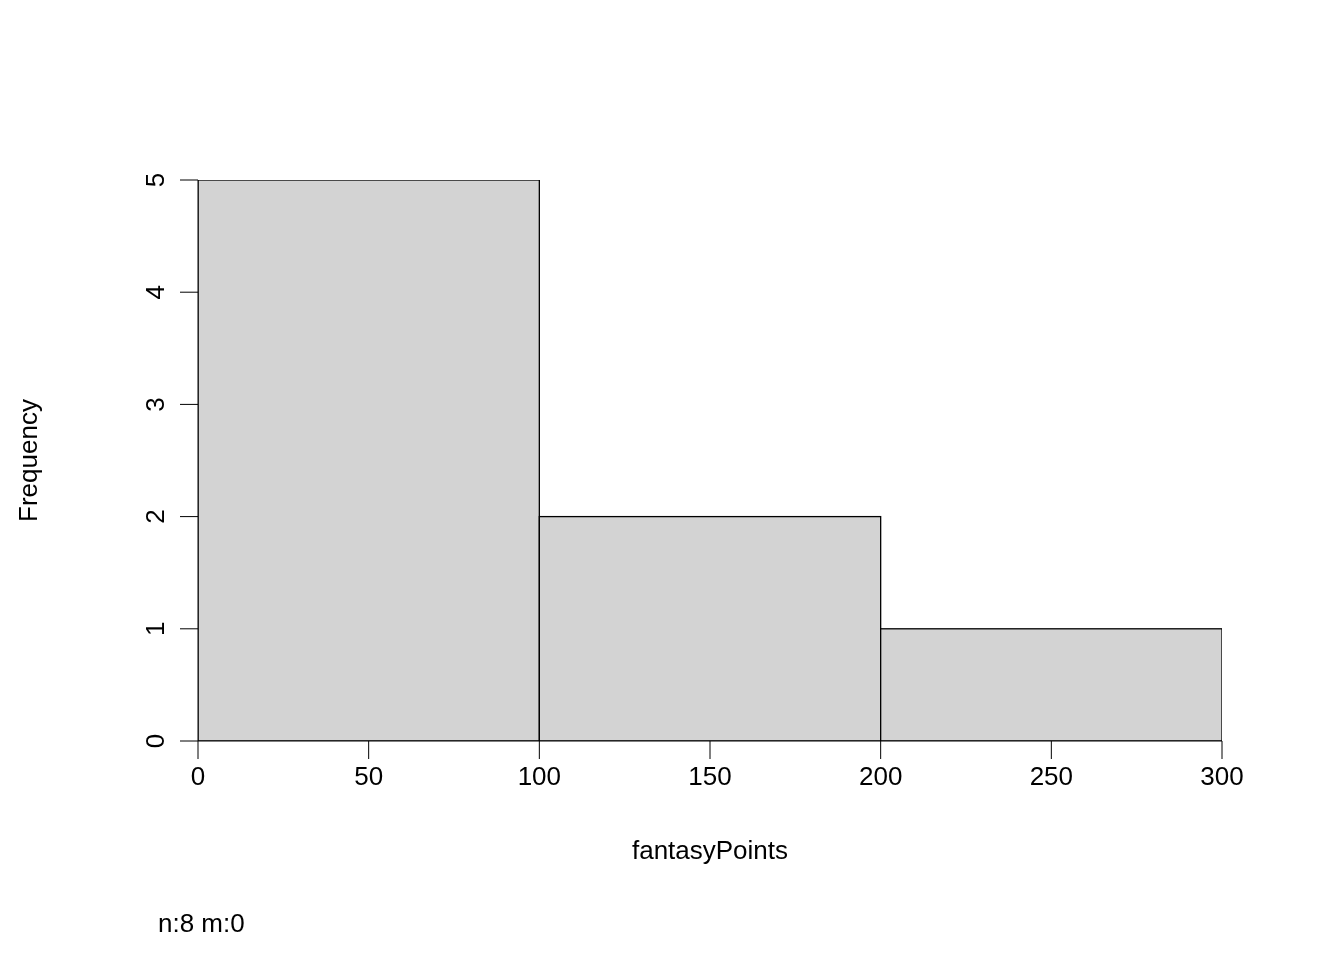 This screenshot has height=960, width=1344. Describe the element at coordinates (1222, 776) in the screenshot. I see `x-tick-label: 300` at that location.